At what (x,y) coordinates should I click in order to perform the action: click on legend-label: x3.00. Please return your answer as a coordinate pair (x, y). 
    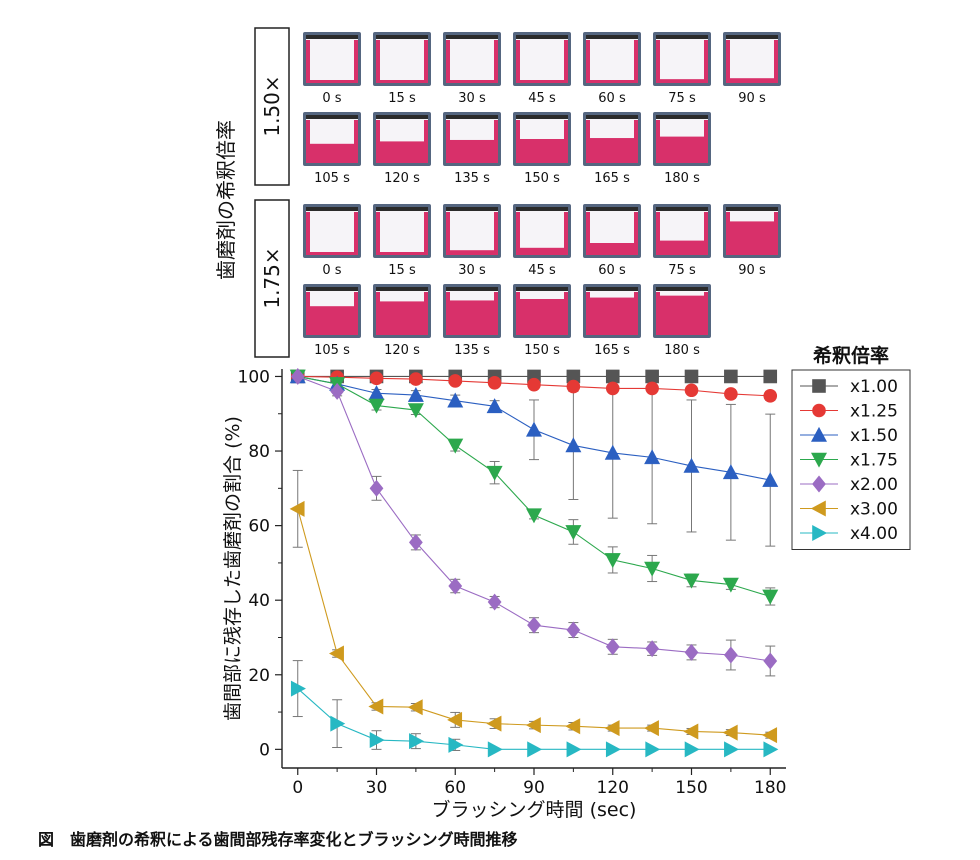
    Looking at the image, I should click on (874, 510).